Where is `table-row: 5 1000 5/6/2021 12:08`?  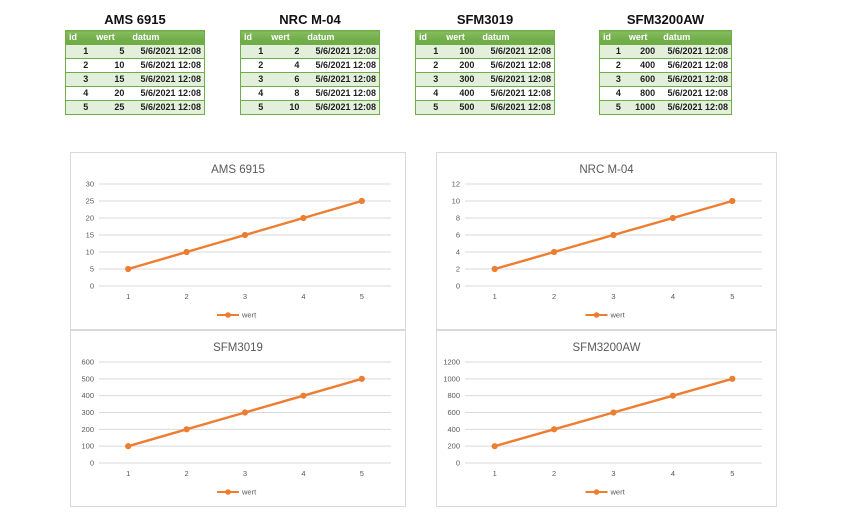
table-row: 5 1000 5/6/2021 12:08 is located at coordinates (665, 107).